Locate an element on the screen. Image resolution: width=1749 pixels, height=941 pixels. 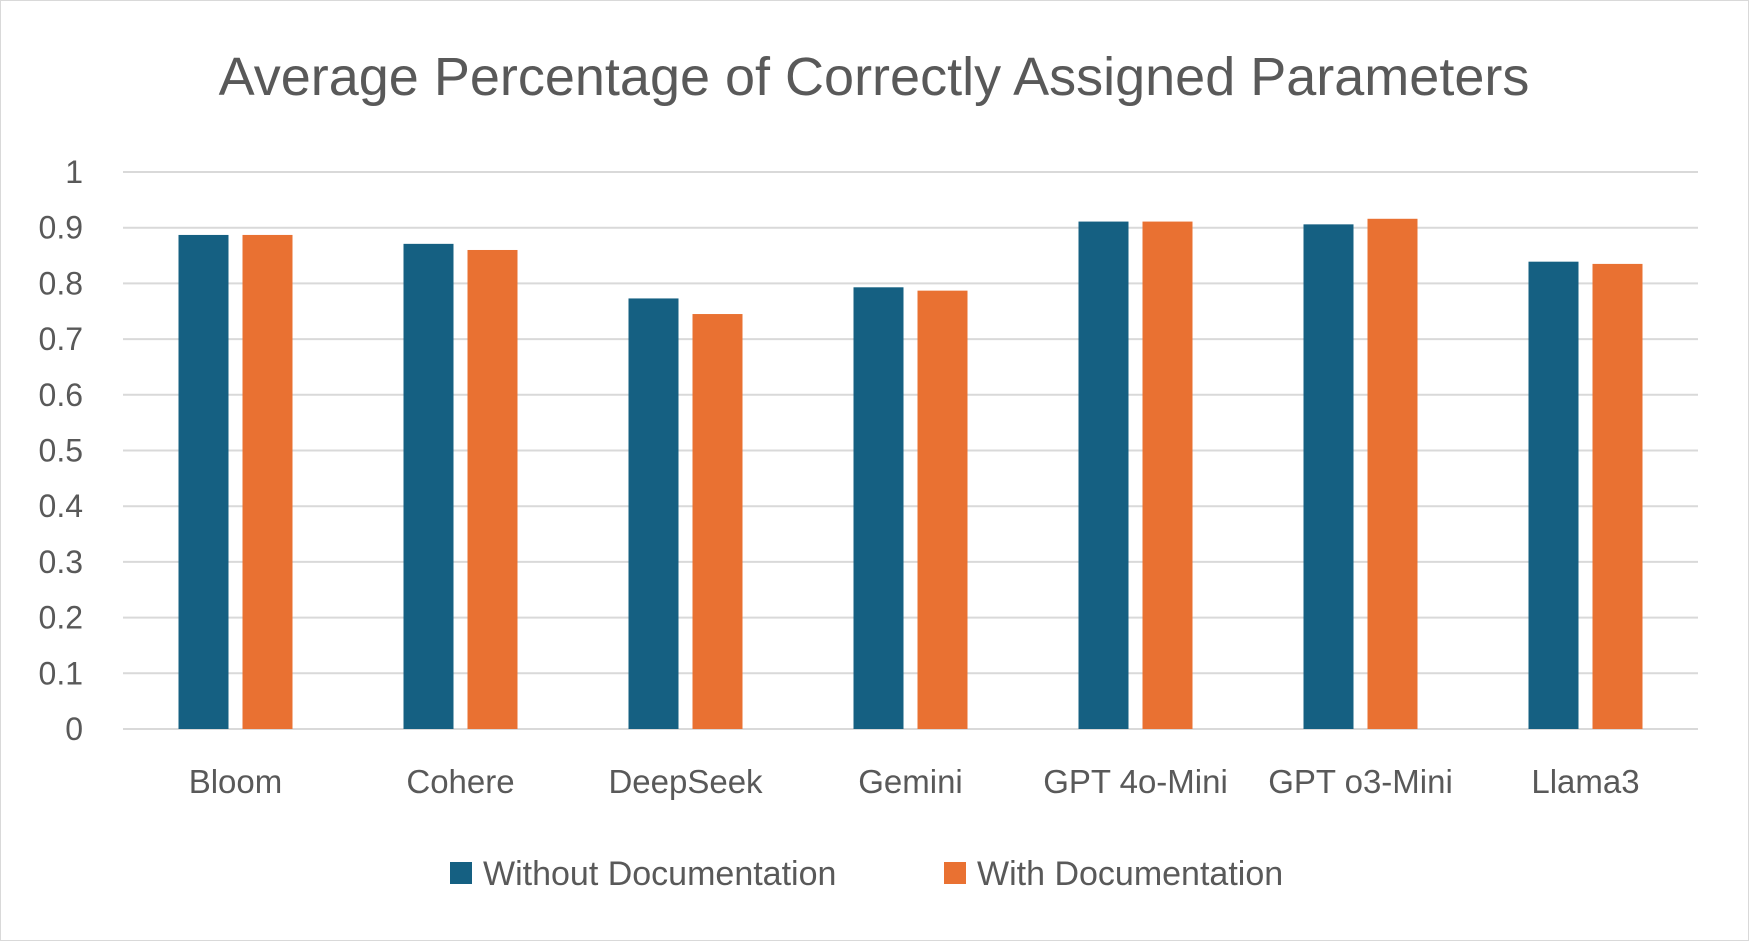
y-tick-label: 0 is located at coordinates (74, 729).